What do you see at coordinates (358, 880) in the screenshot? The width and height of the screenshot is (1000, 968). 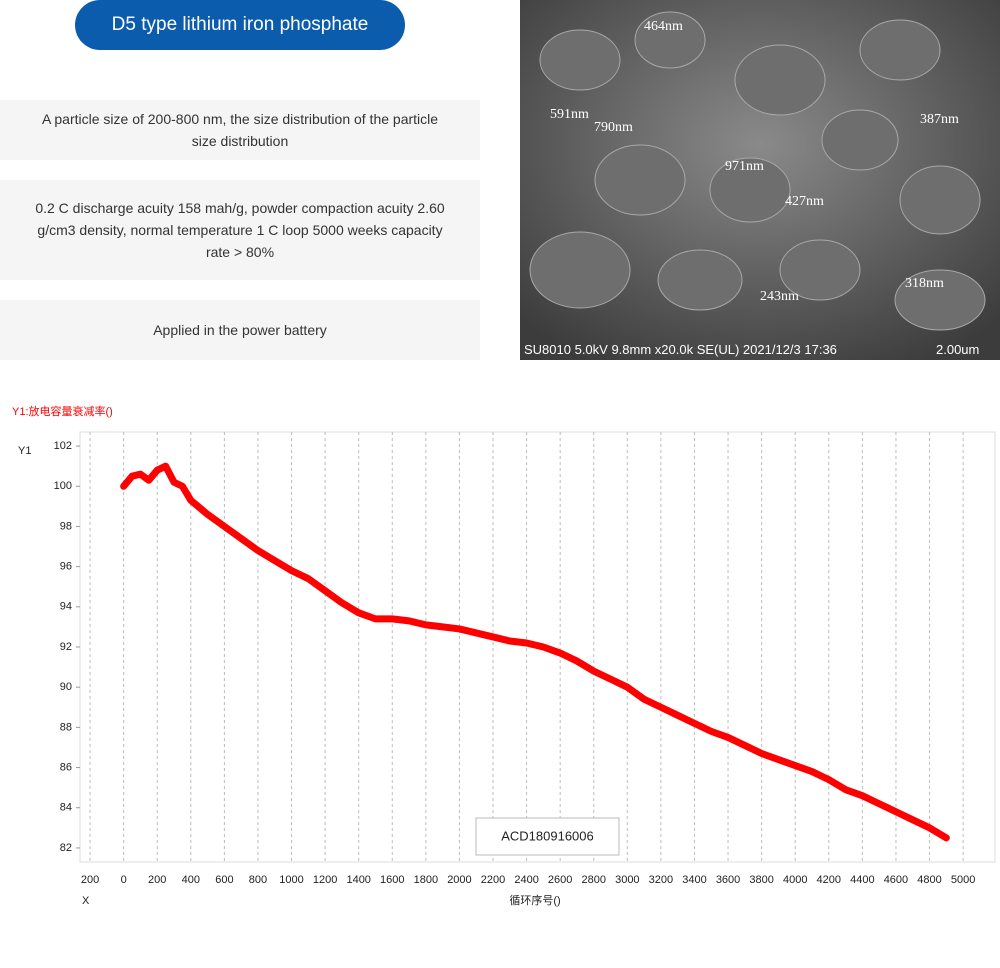 I see `x-tick-label: 1400` at bounding box center [358, 880].